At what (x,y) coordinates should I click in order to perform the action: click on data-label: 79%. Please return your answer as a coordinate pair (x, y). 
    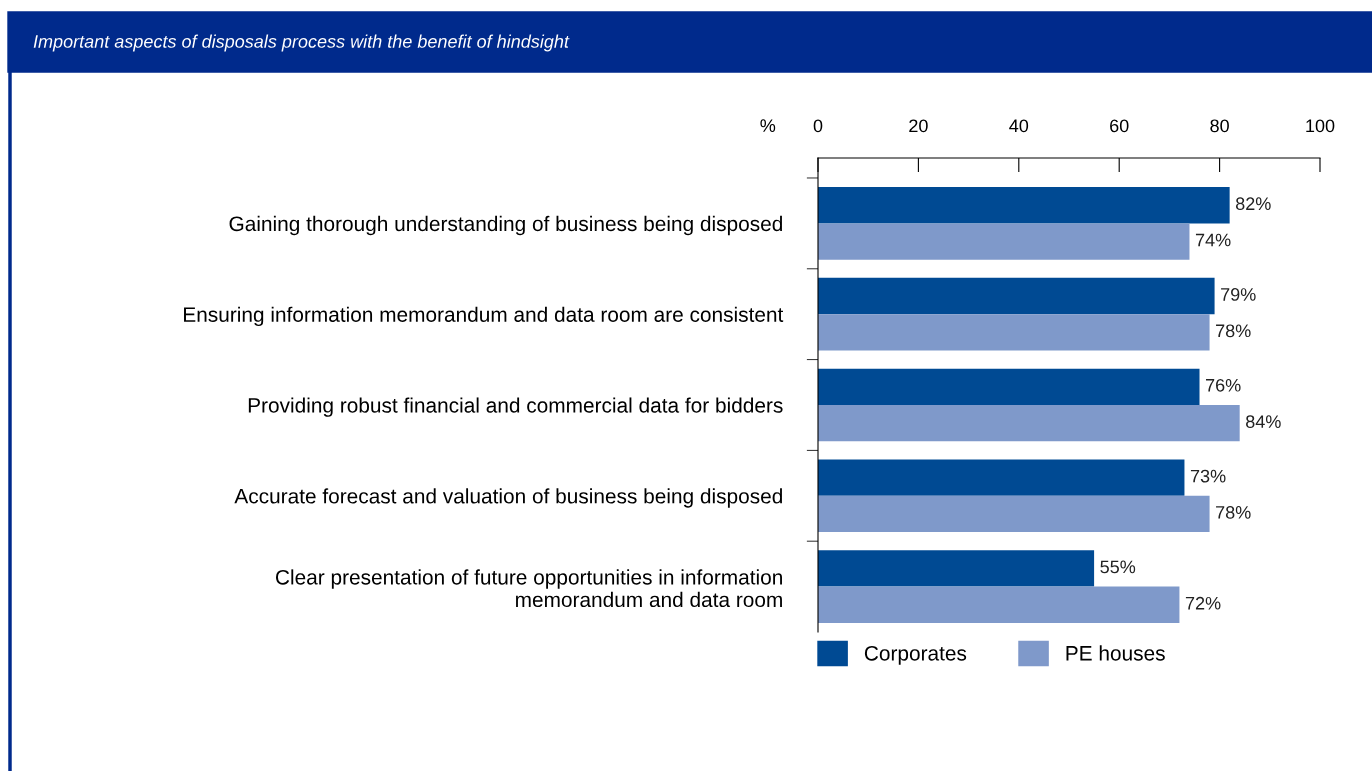
    Looking at the image, I should click on (1238, 294).